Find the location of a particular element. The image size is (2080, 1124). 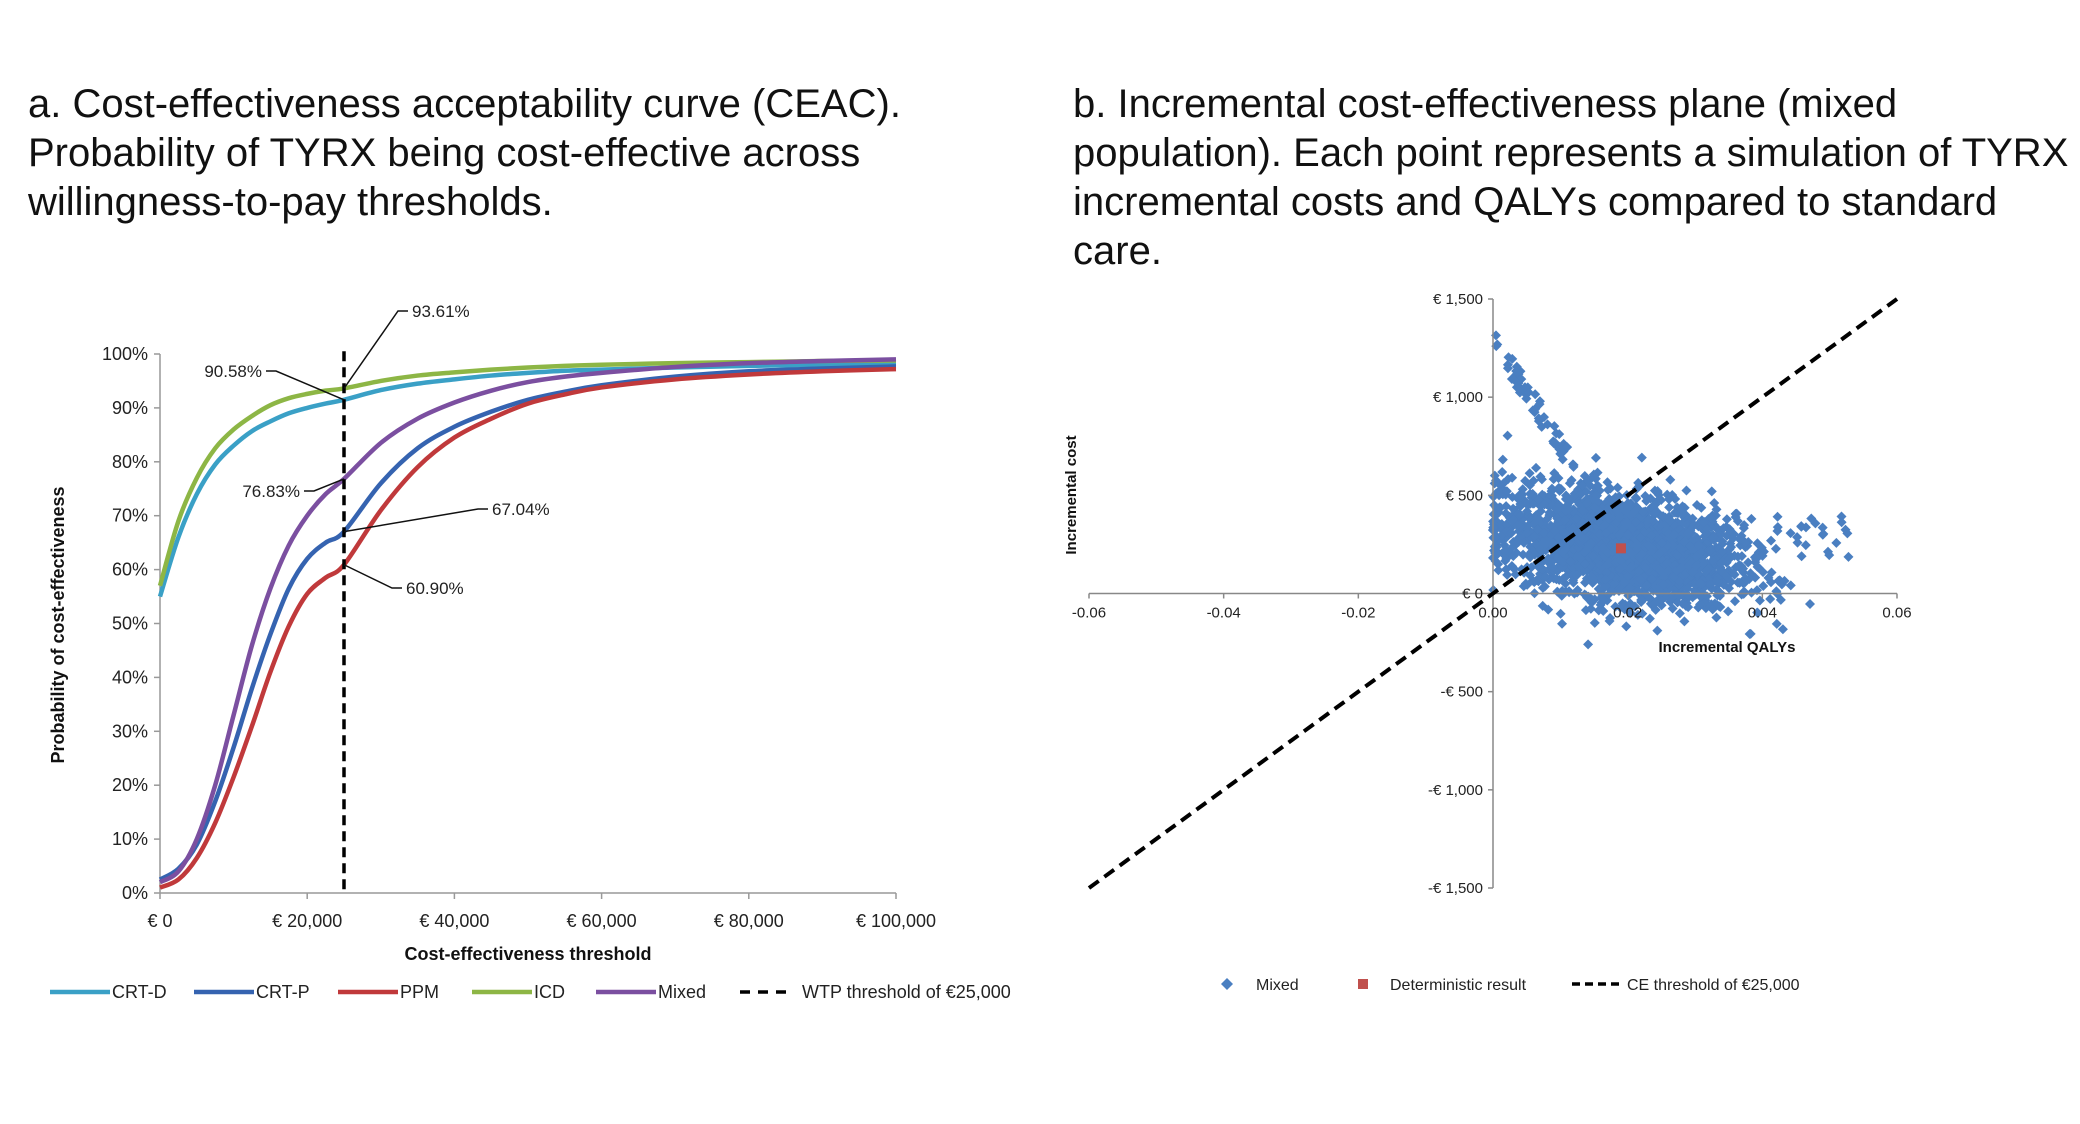

ceac-x-tick-label: € 80,000 is located at coordinates (749, 921).